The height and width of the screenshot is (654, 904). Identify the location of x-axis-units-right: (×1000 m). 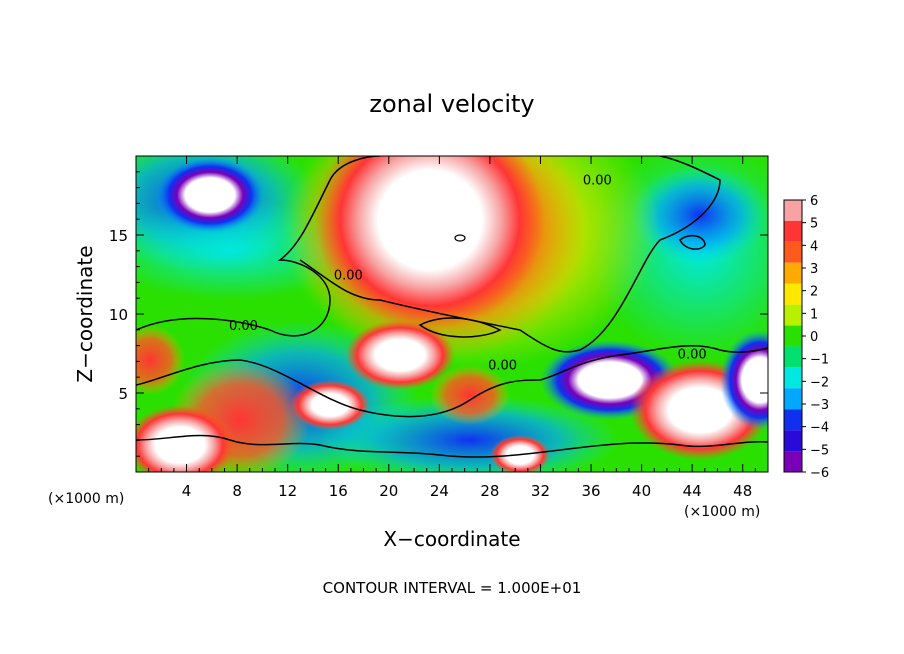
(722, 512).